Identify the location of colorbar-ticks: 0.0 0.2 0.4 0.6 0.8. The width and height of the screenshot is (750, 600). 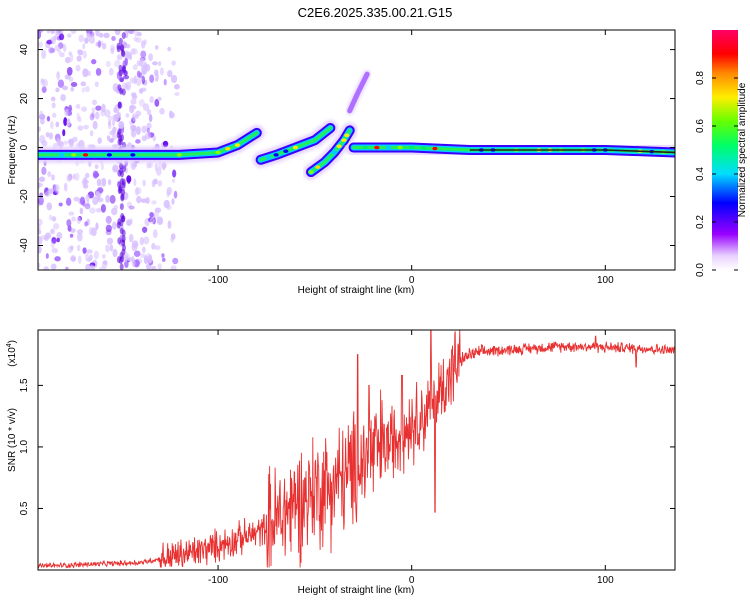
(716, 174).